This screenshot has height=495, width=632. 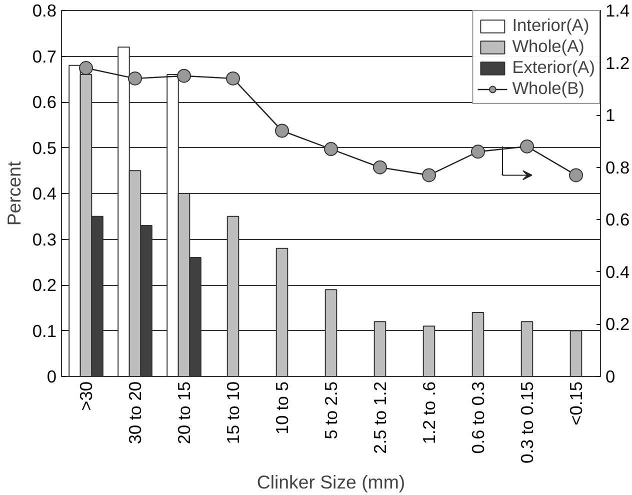 I want to click on x-tick-label: <0.15, so click(x=576, y=403).